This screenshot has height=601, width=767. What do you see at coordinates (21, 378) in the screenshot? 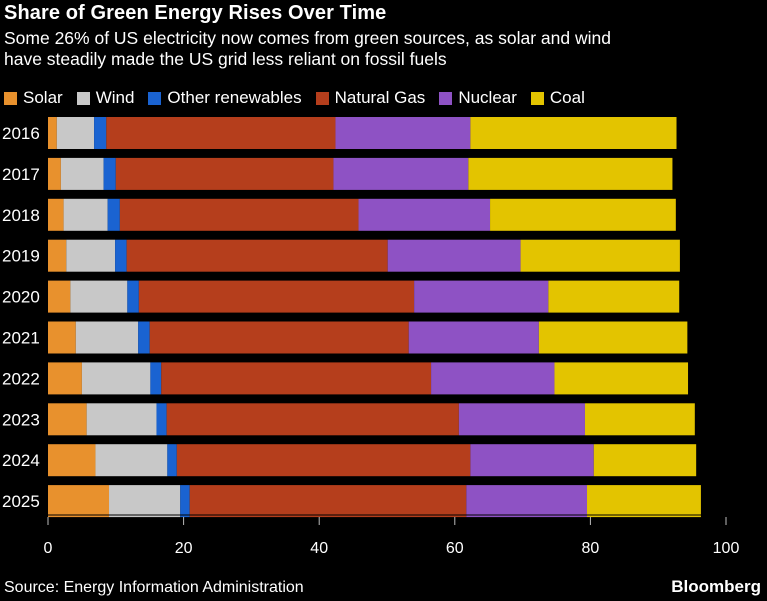
I see `y-tick-label: 2022` at bounding box center [21, 378].